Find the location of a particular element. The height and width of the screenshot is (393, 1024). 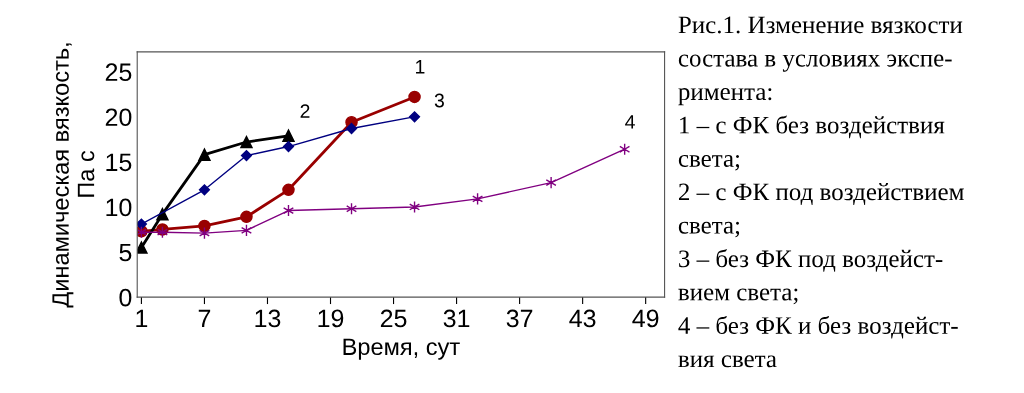

text: Рис.1. Изменение вязкости is located at coordinates (820, 25).